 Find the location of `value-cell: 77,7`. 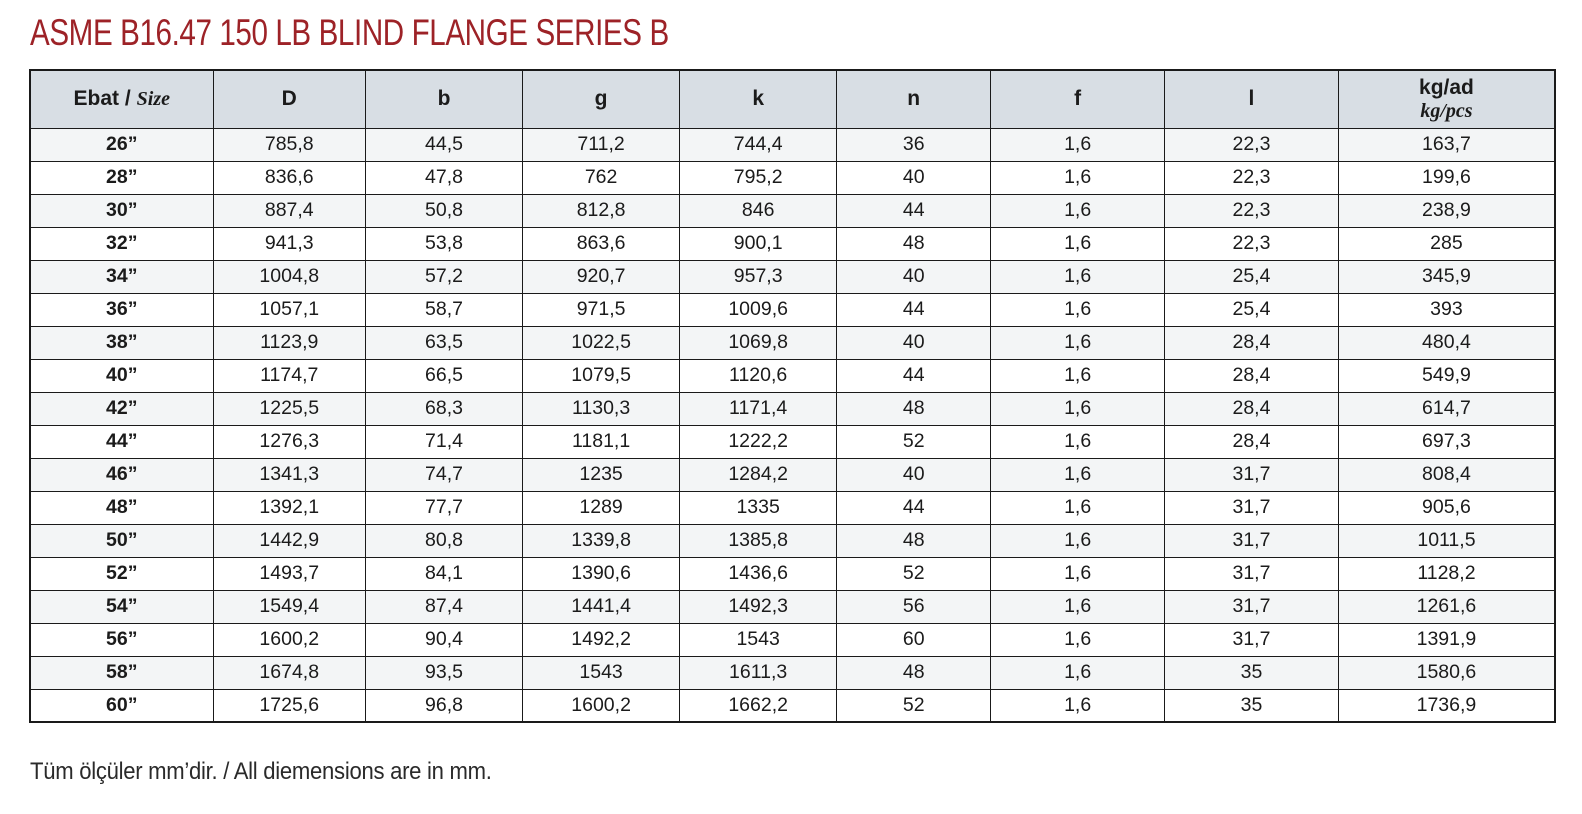

value-cell: 77,7 is located at coordinates (444, 507).